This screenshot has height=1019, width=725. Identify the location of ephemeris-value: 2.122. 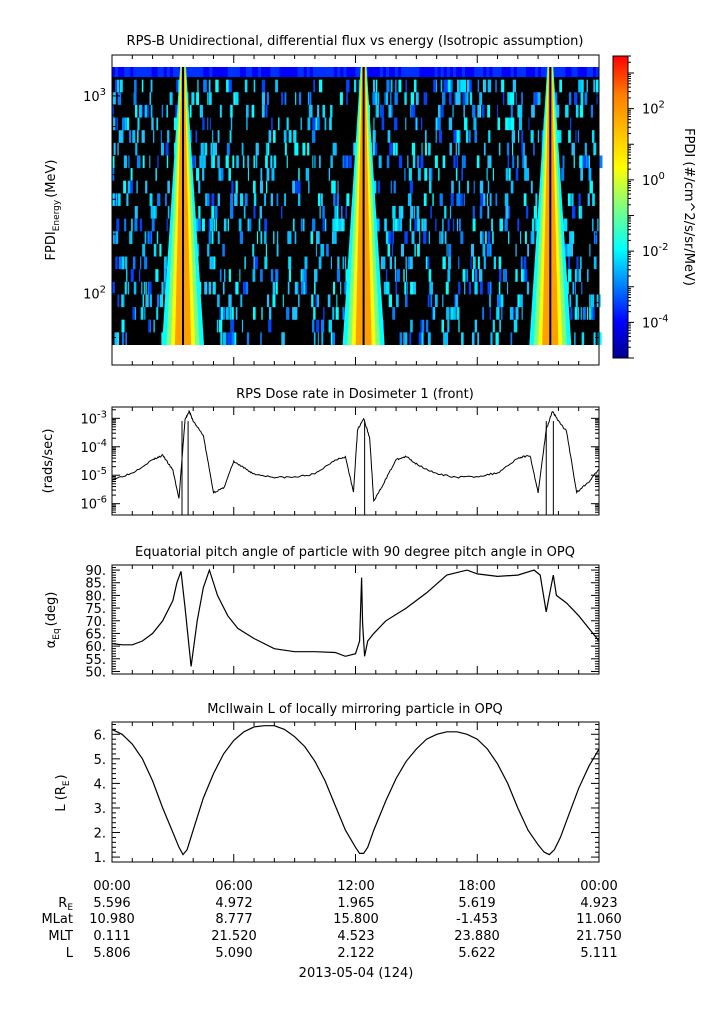
(355, 953).